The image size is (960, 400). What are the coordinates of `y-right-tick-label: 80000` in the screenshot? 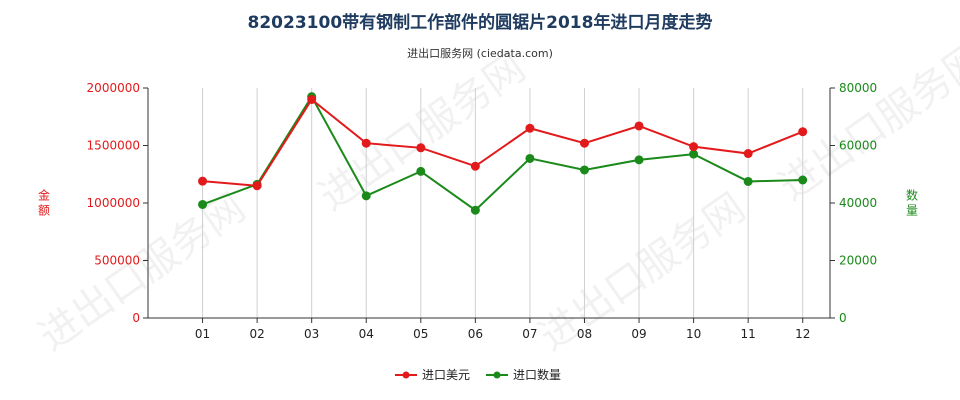 It's located at (858, 88).